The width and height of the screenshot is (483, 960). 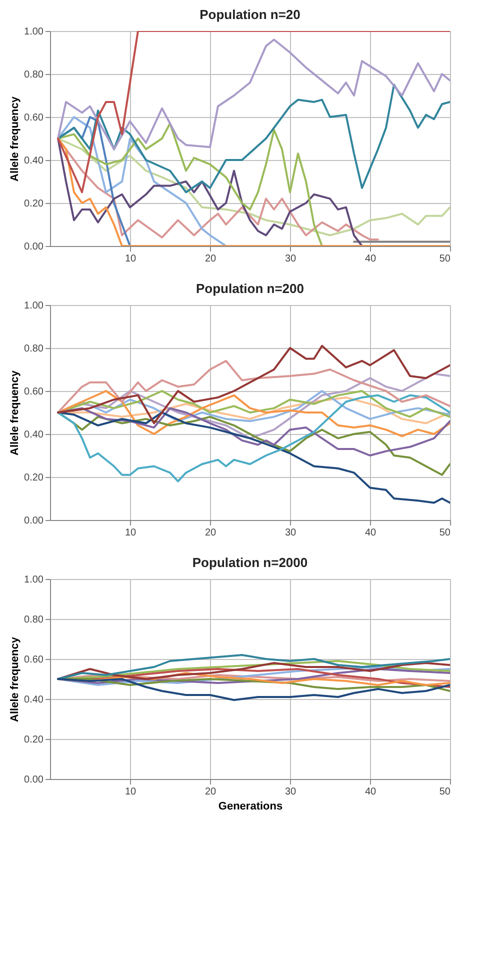 What do you see at coordinates (250, 562) in the screenshot?
I see `chart-title: Population n=2000` at bounding box center [250, 562].